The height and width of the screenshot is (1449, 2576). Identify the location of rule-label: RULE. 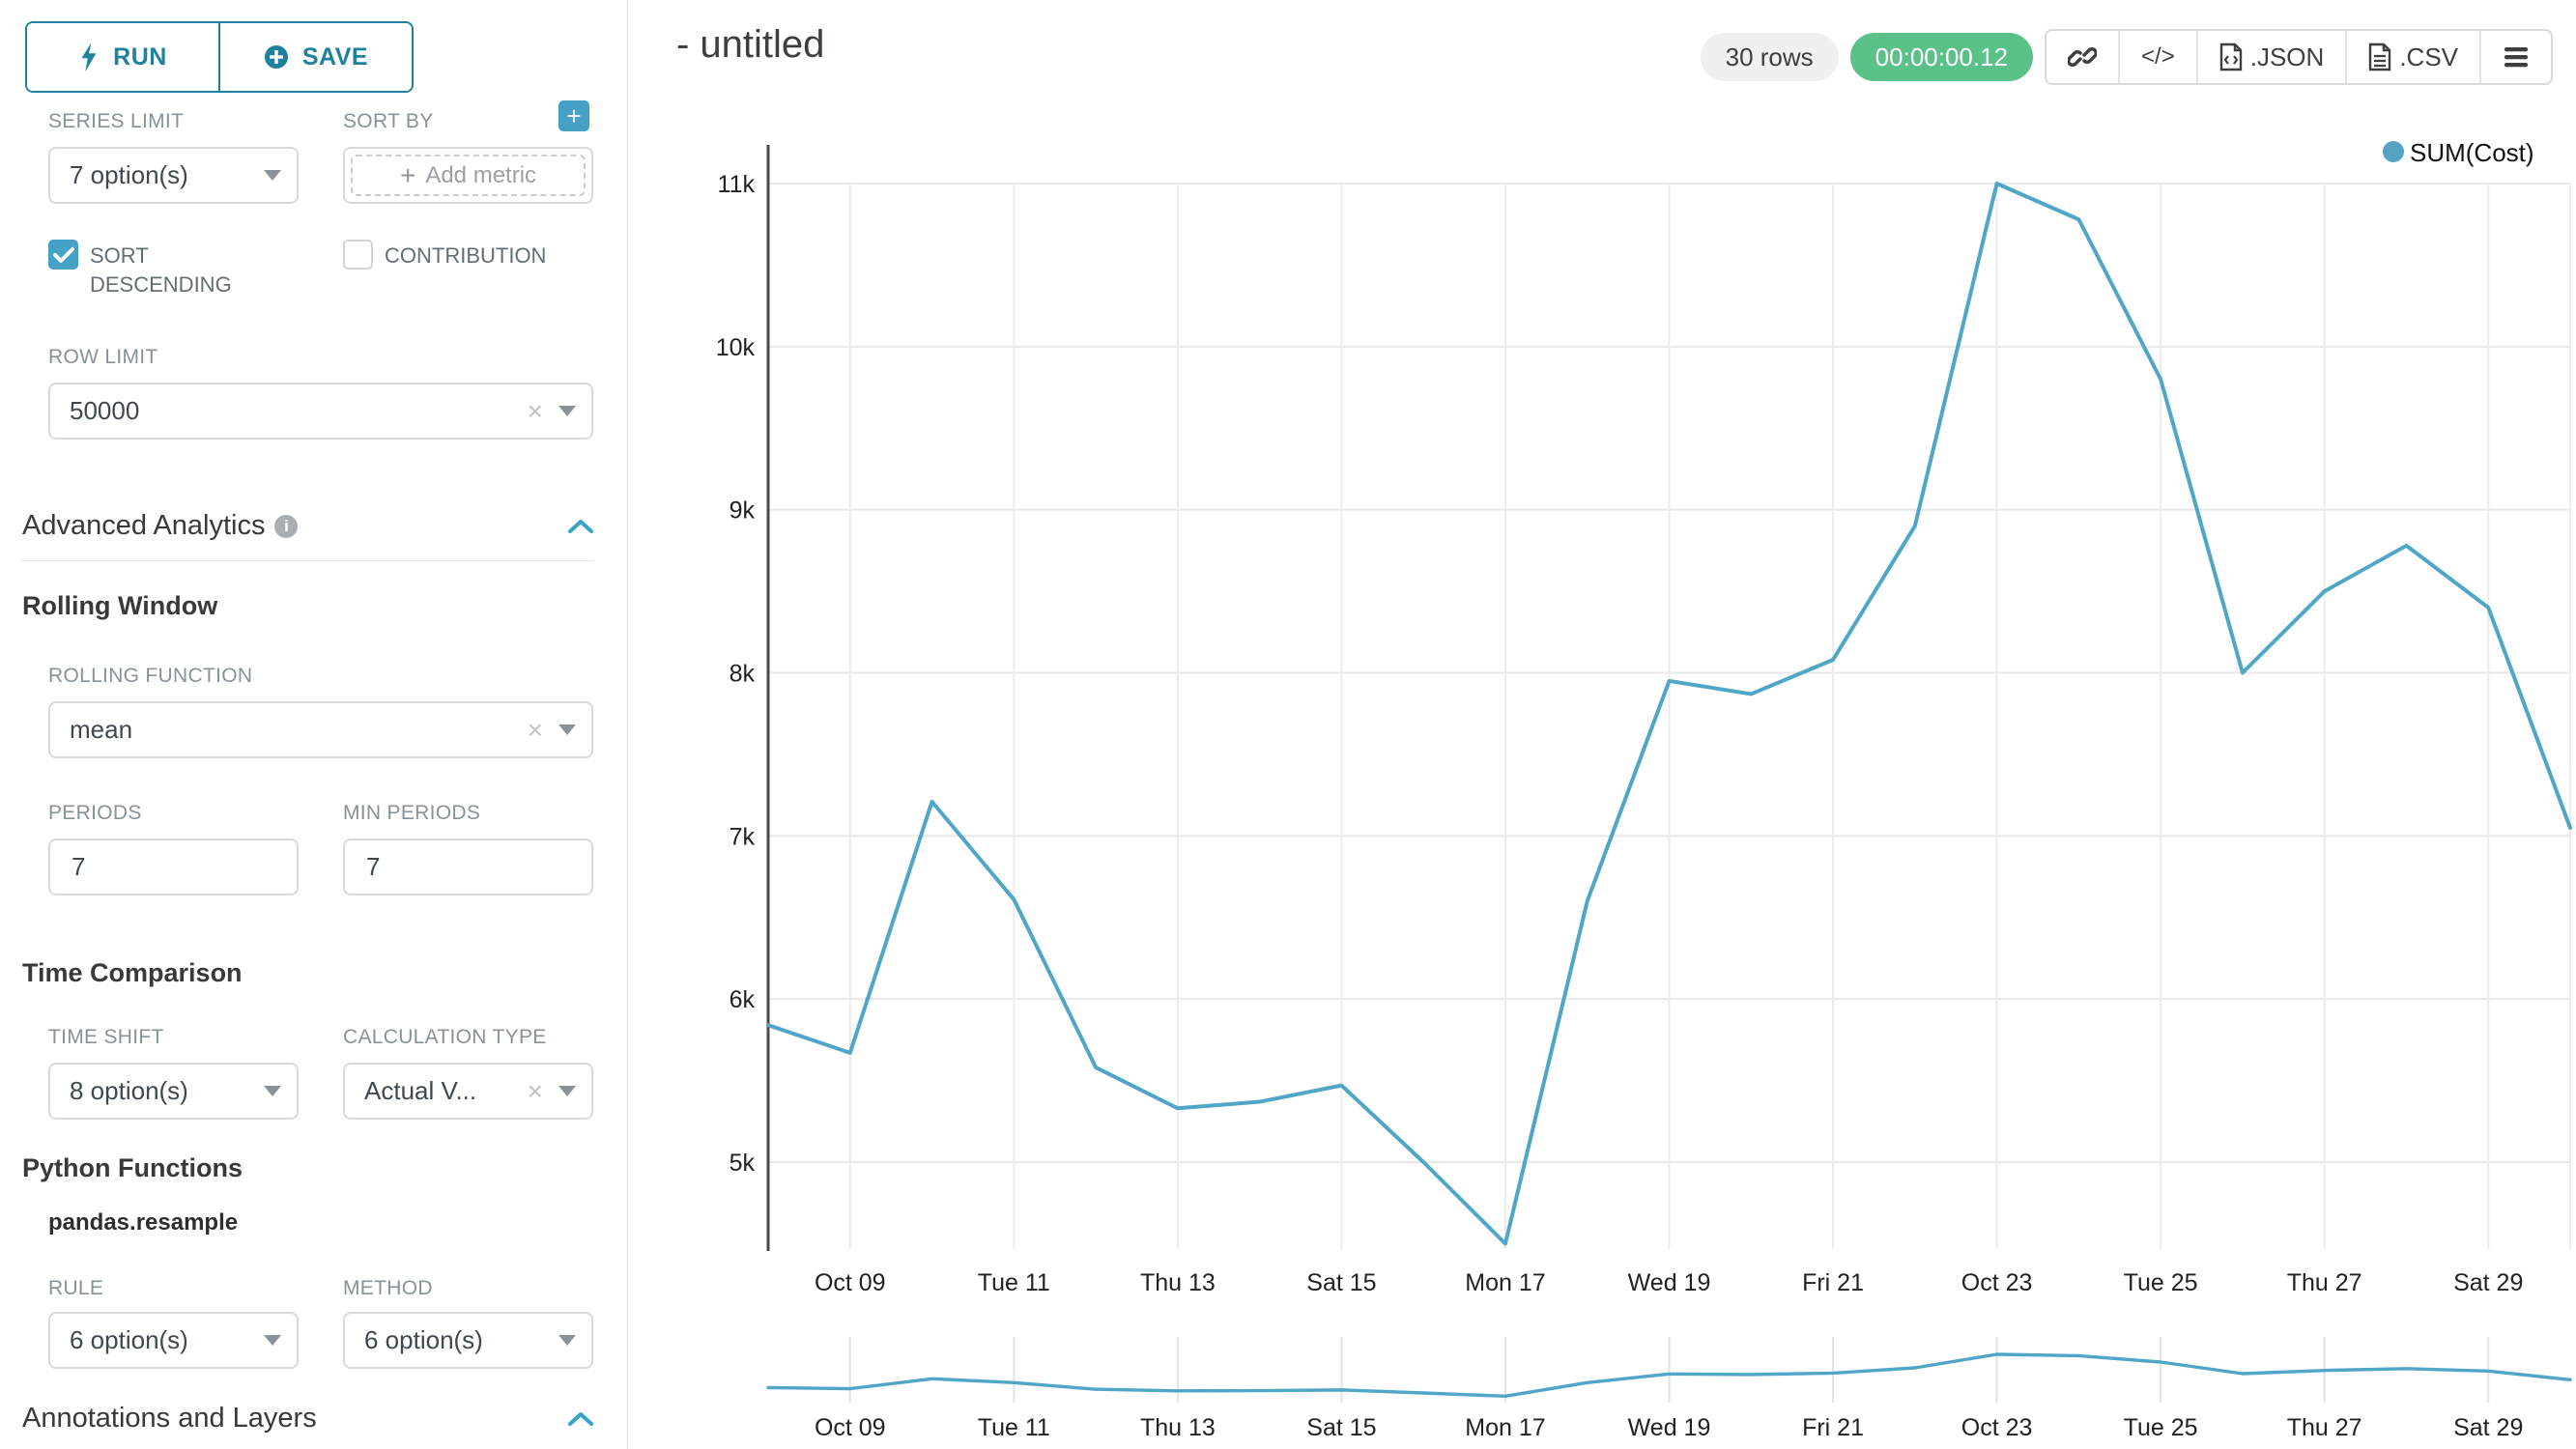
(76, 1288).